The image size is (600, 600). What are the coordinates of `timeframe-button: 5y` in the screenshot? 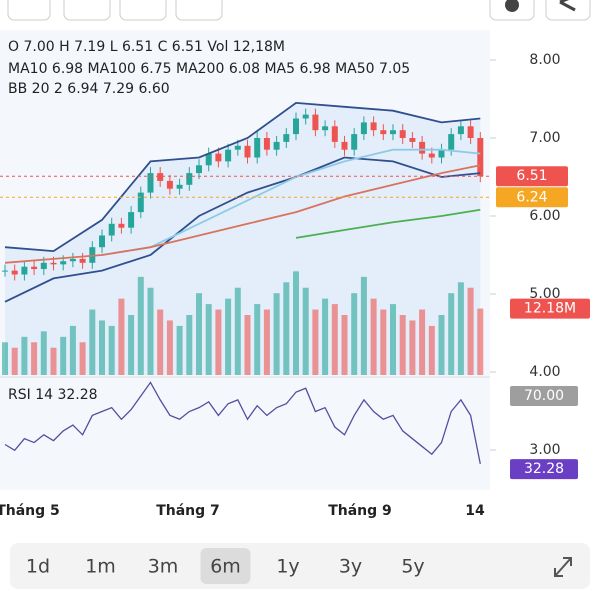 It's located at (412, 567).